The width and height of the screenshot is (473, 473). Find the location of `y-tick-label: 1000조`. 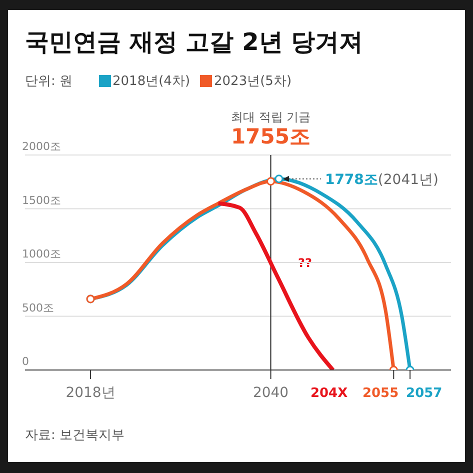

y-tick-label: 1000조 is located at coordinates (41, 254).